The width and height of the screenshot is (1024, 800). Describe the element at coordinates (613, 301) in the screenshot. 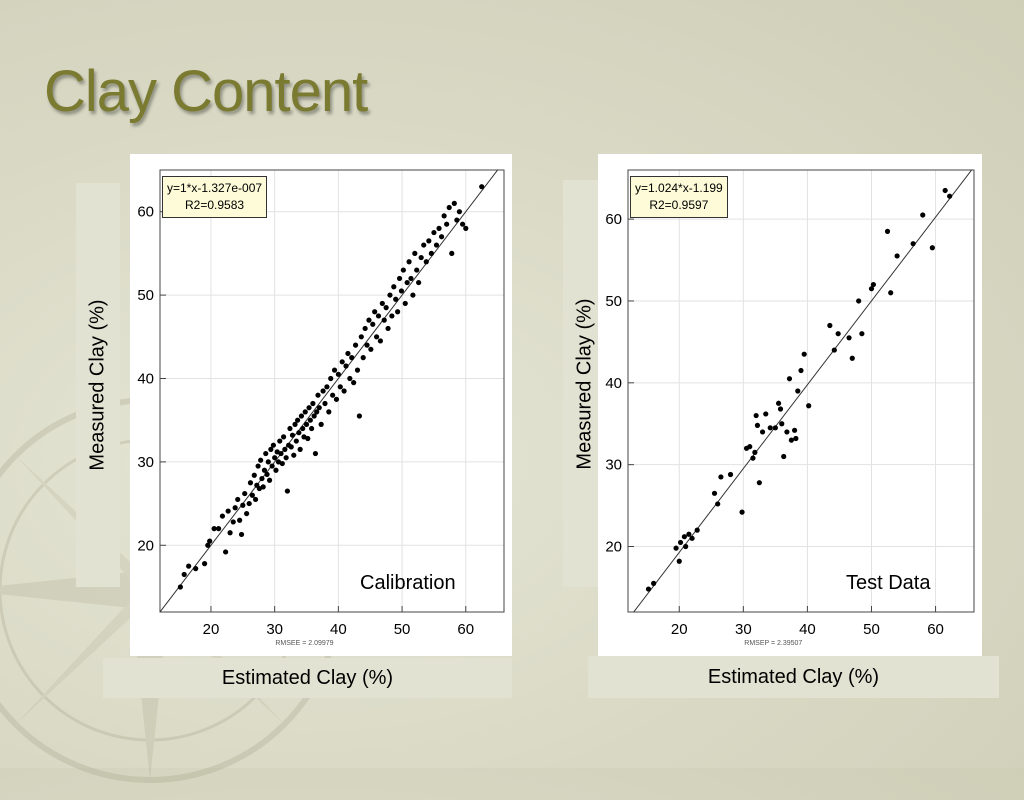

I see `test-data-y-tick-label: 50` at that location.